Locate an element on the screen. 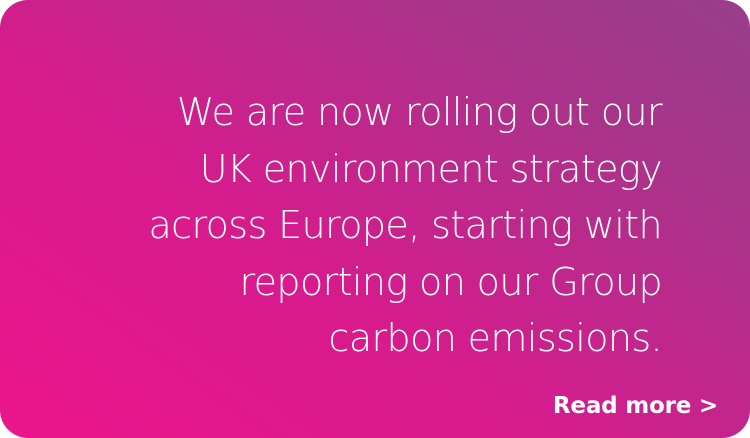  quote-line-3: across Europe, starting with is located at coordinates (405, 225).